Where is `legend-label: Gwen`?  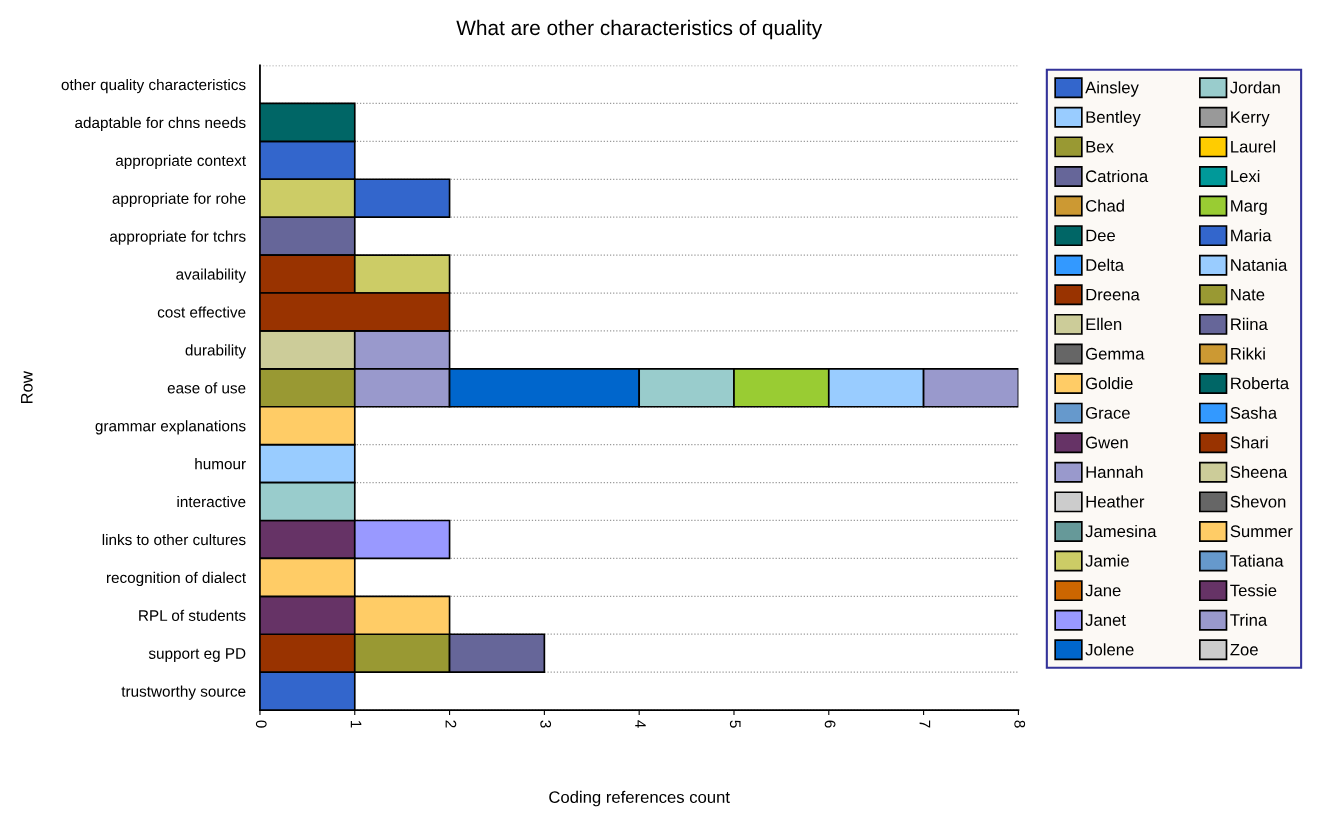 legend-label: Gwen is located at coordinates (1107, 442).